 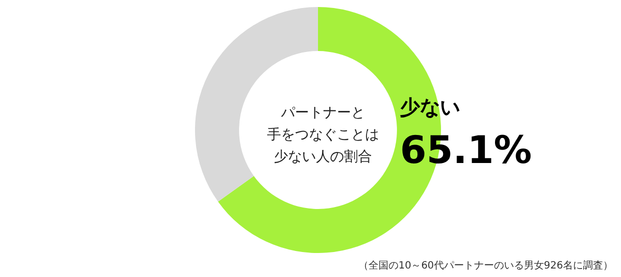 What do you see at coordinates (430, 107) in the screenshot?
I see `slice-label: 少ない` at bounding box center [430, 107].